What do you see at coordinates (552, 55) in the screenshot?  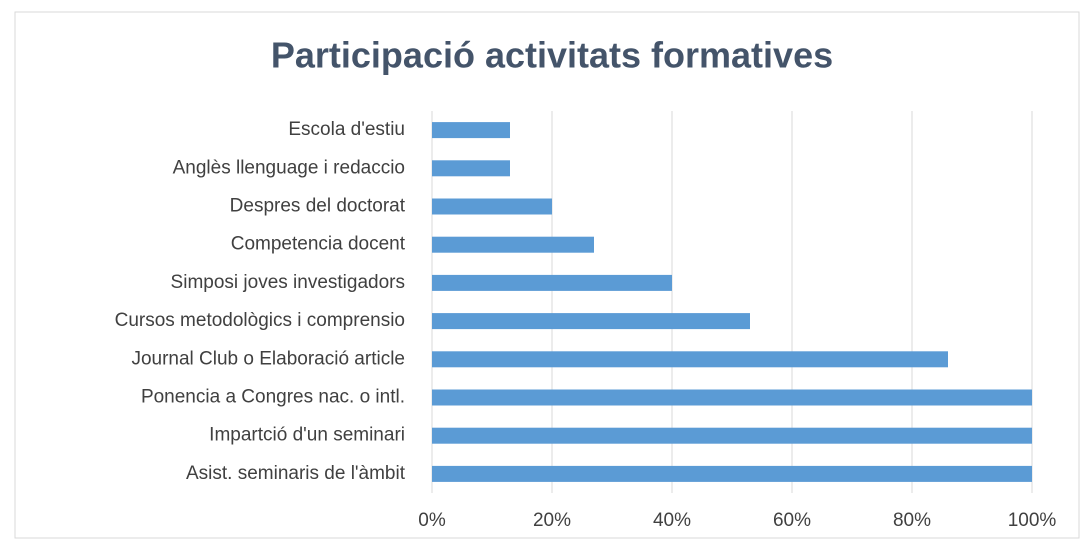 I see `chart-title: Participació activitats formatives` at bounding box center [552, 55].